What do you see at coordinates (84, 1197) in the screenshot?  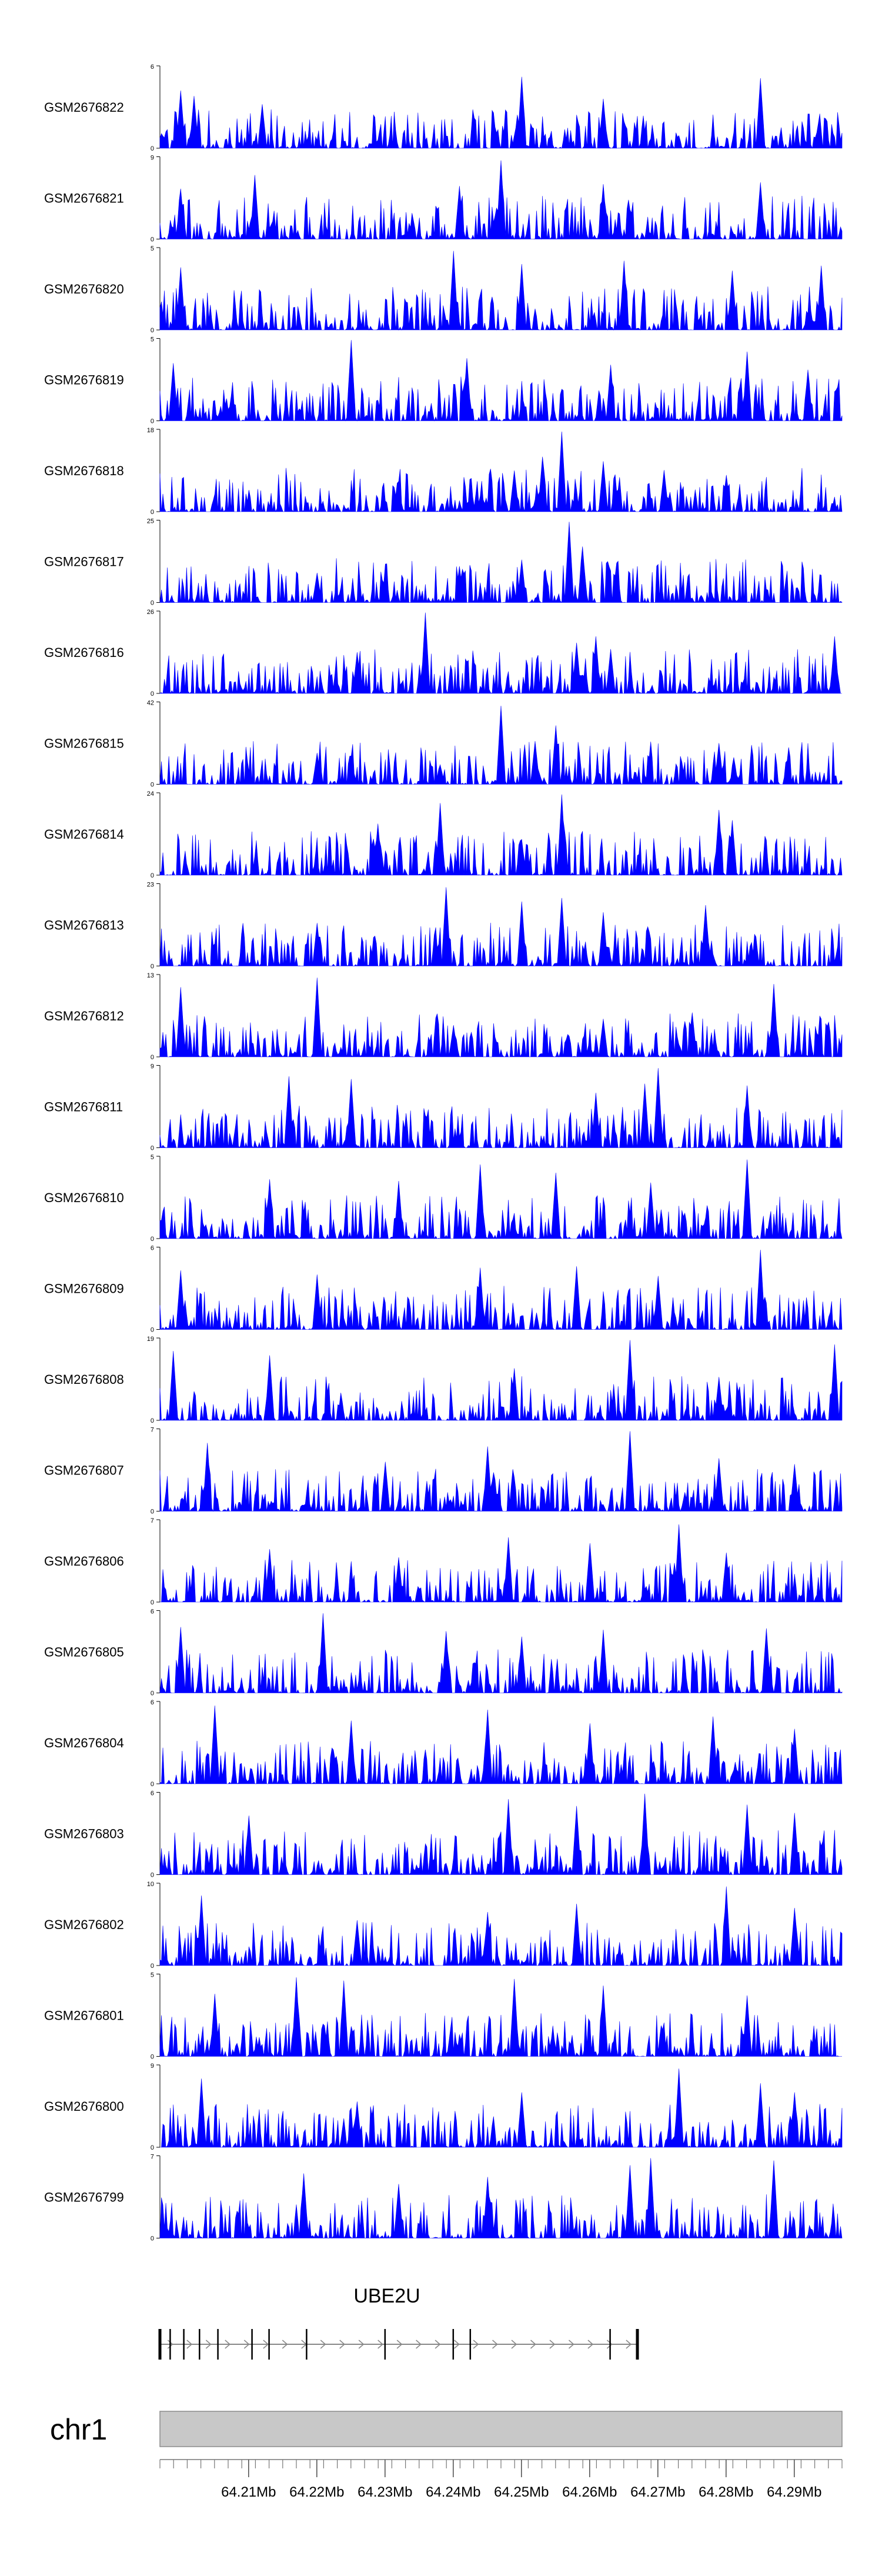 I see `track-label: GSM2676810` at bounding box center [84, 1197].